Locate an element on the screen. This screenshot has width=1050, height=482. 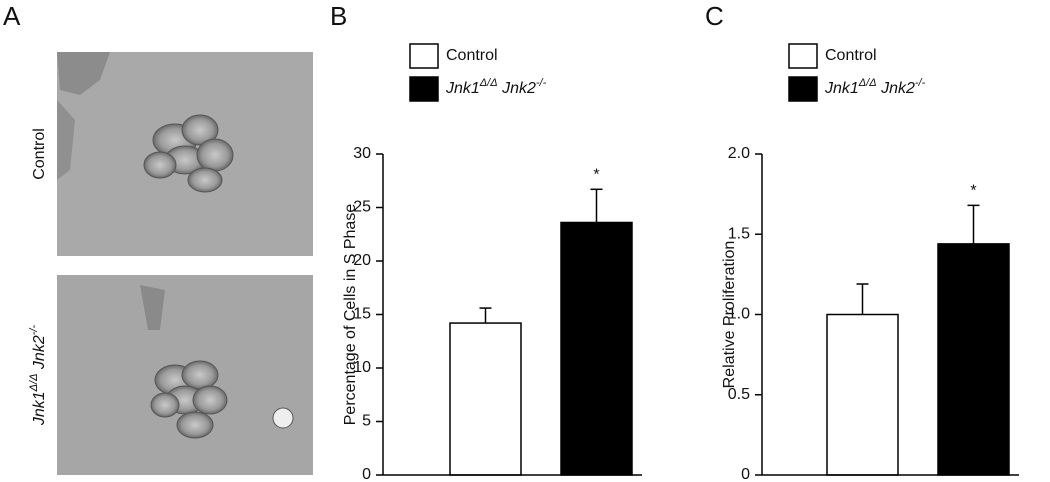
y-tick-label: 2.0 is located at coordinates (739, 153).